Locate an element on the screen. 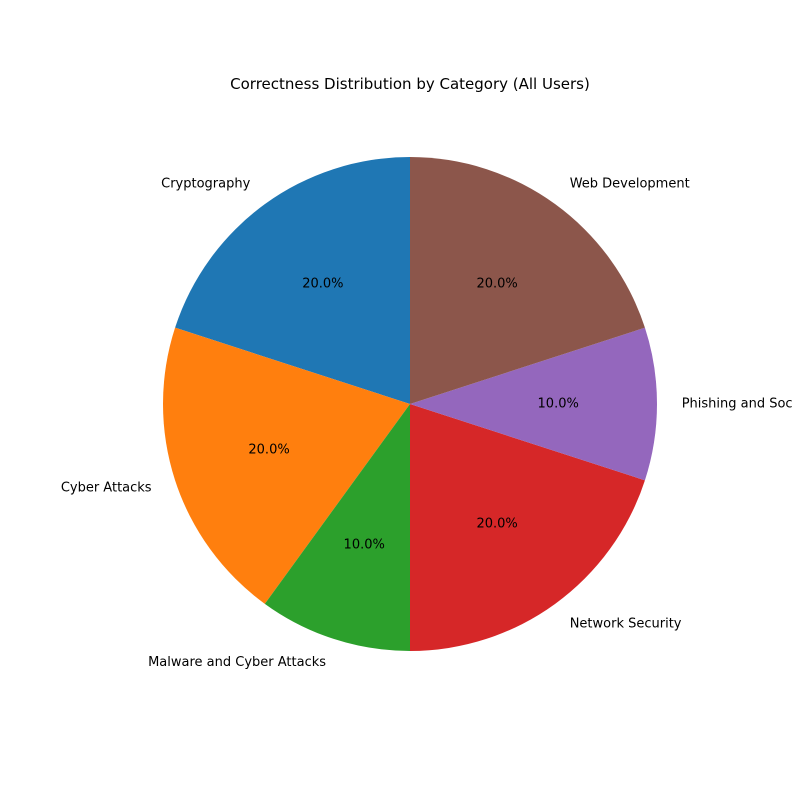  slice-percent-web-development: 20.0% is located at coordinates (496, 284).